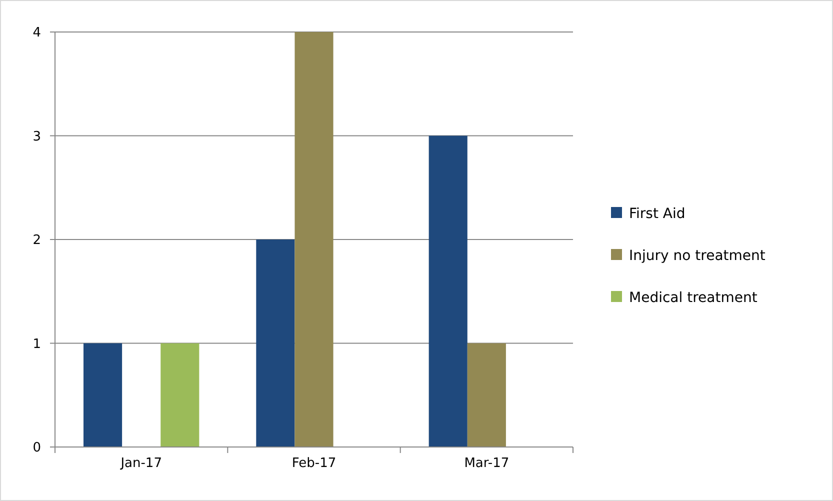  What do you see at coordinates (36, 33) in the screenshot?
I see `y-tick-label: 4` at bounding box center [36, 33].